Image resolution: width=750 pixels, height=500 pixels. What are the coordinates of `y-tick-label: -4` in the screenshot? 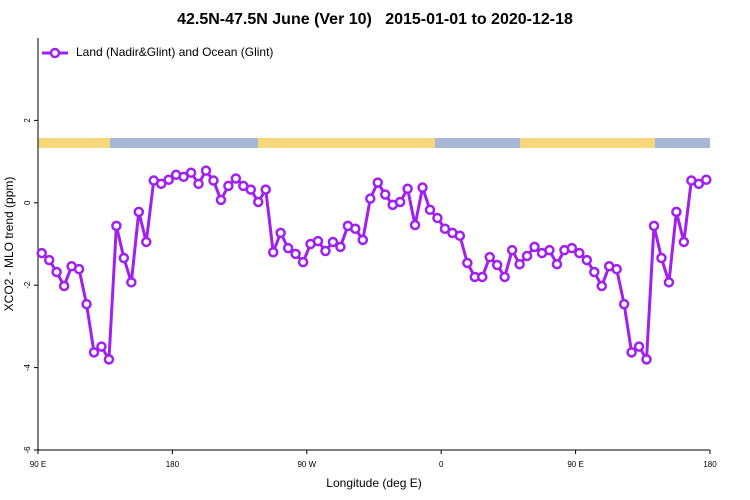 It's located at (27, 367).